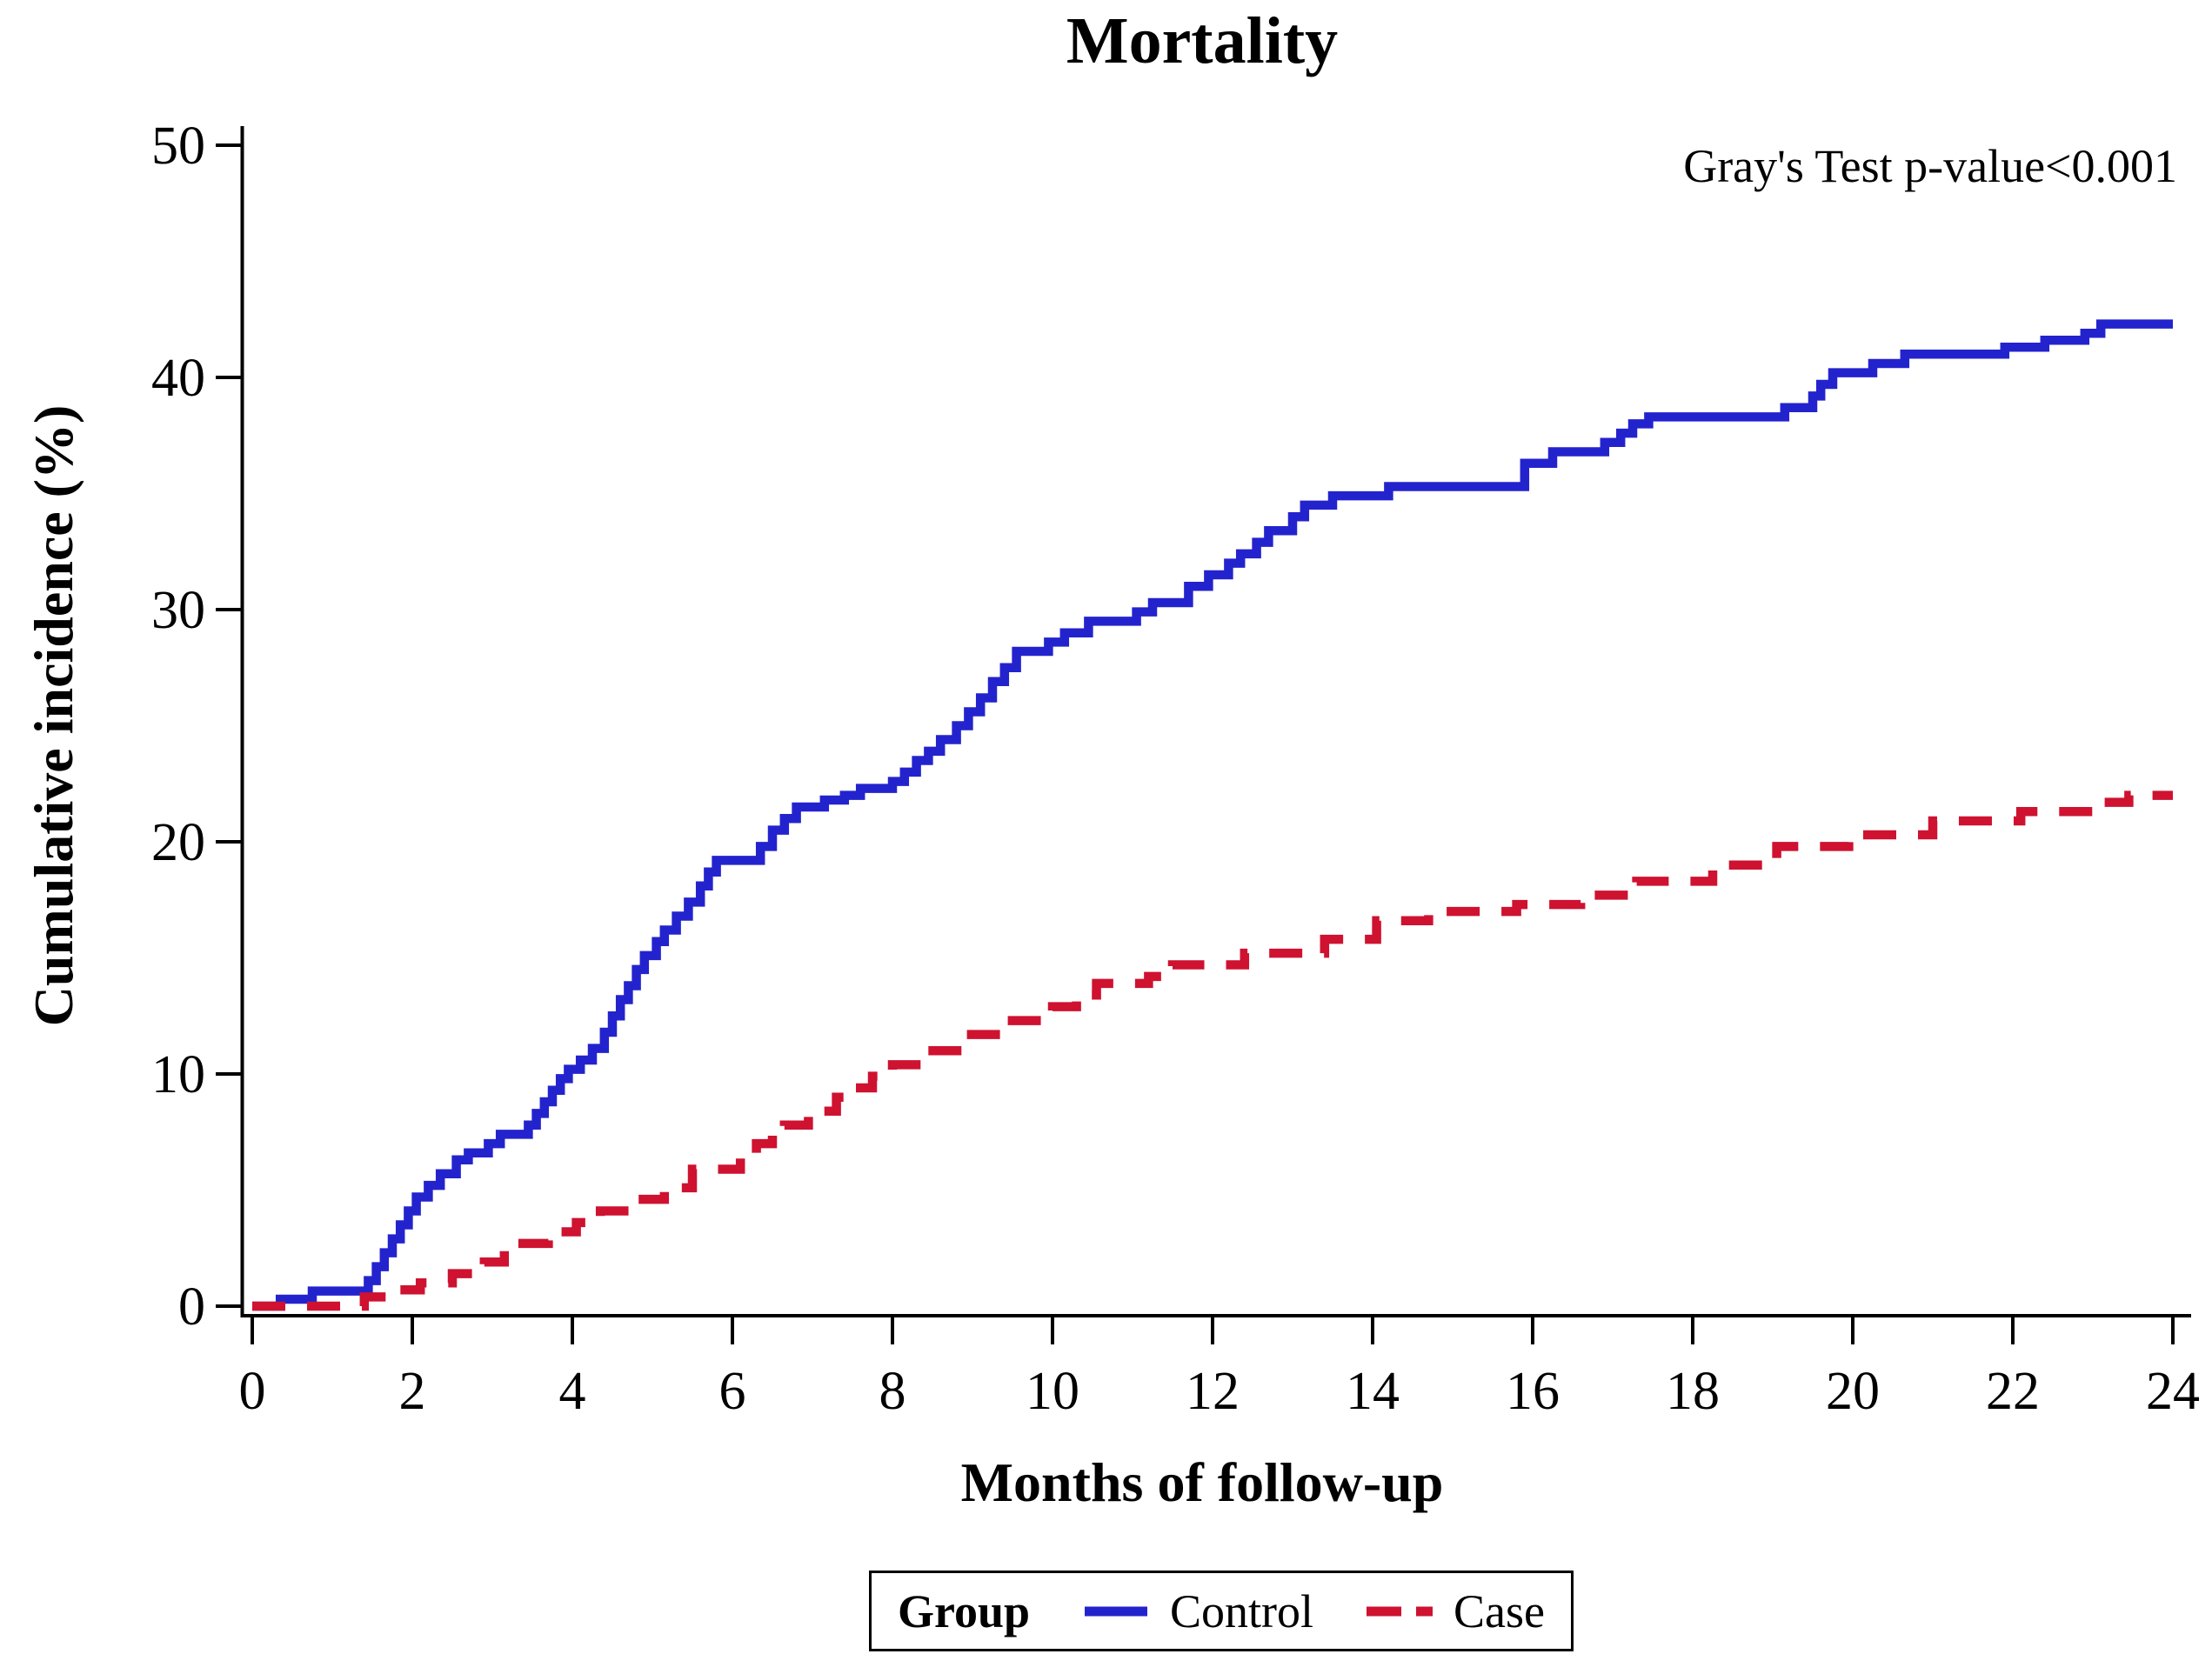 The image size is (2212, 1654). Describe the element at coordinates (732, 1391) in the screenshot. I see `x-tick-label: 6` at that location.